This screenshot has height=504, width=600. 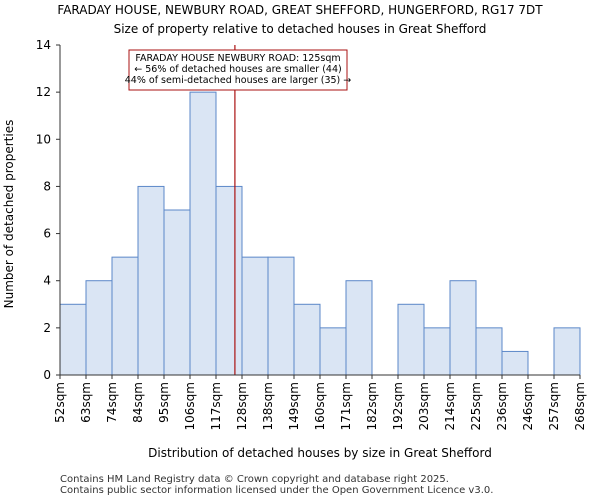 I want to click on x-tick-label: 203sqm, so click(x=424, y=406).